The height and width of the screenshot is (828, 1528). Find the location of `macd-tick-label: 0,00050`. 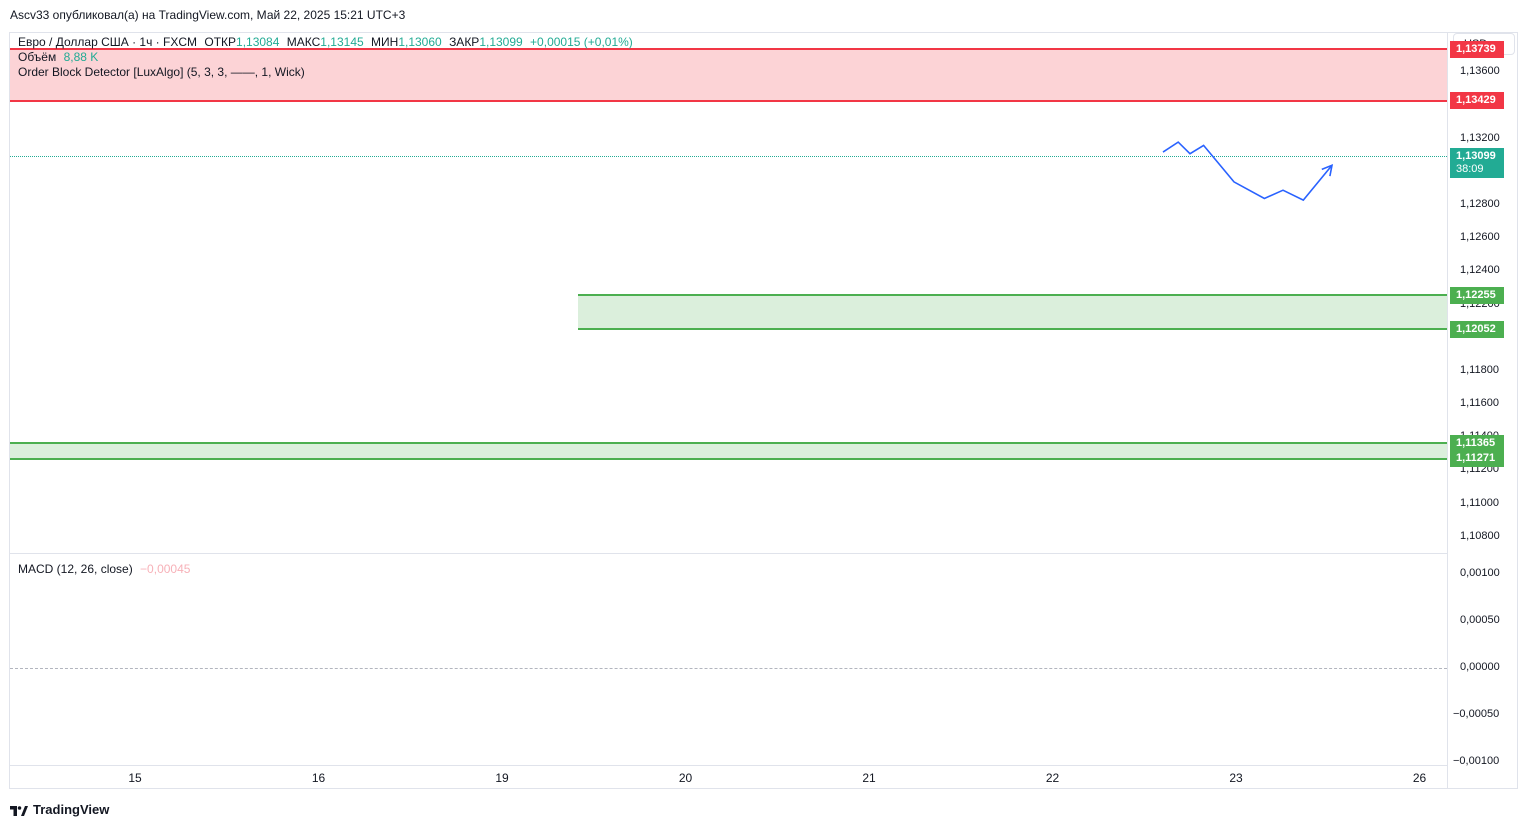

macd-tick-label: 0,00050 is located at coordinates (1480, 620).